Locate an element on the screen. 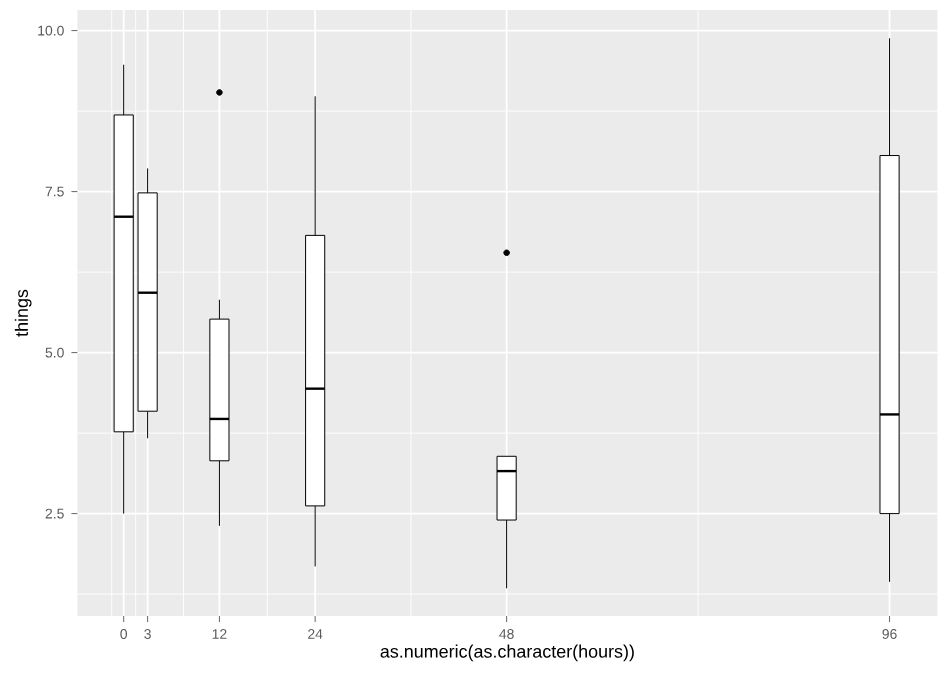 The width and height of the screenshot is (948, 676). x-axis-title: as.numeric(as.character(hours)) is located at coordinates (507, 653).